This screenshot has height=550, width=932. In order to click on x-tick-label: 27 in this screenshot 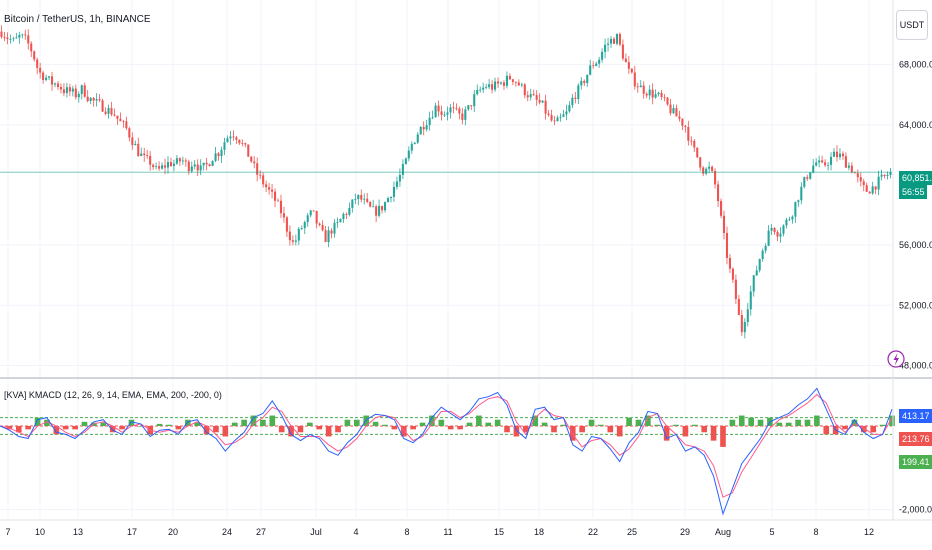, I will do `click(261, 532)`.